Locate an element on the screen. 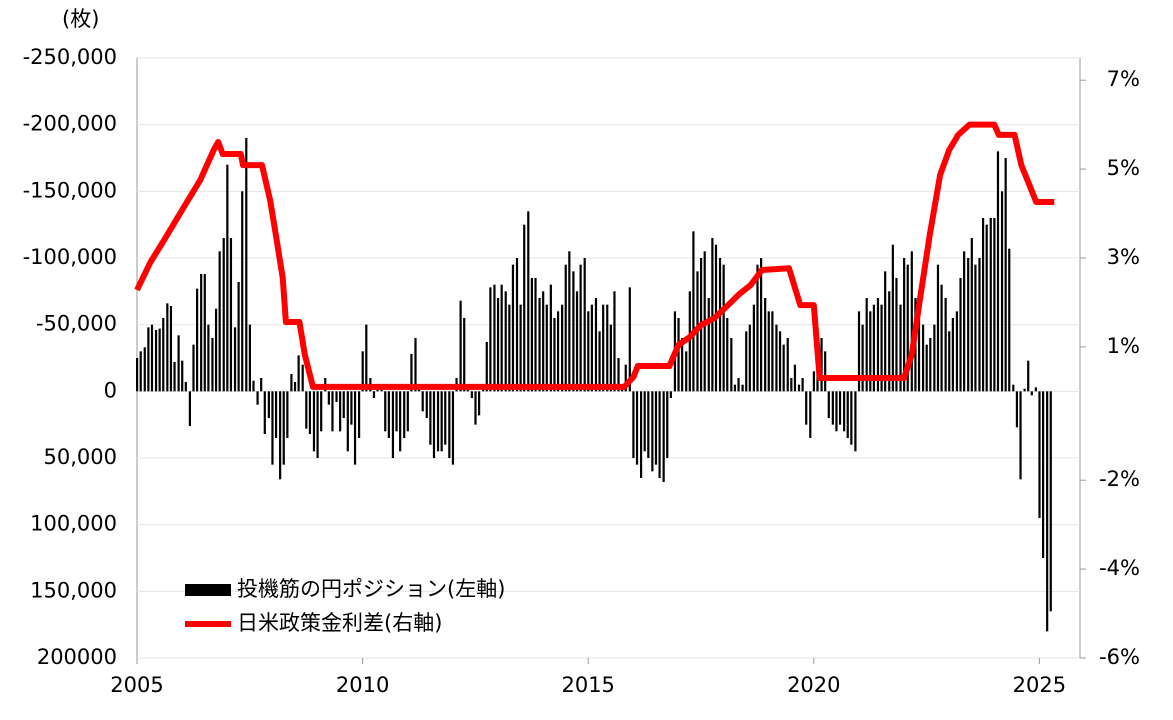 The image size is (1173, 720). y-tick-label: 0 is located at coordinates (110, 390).